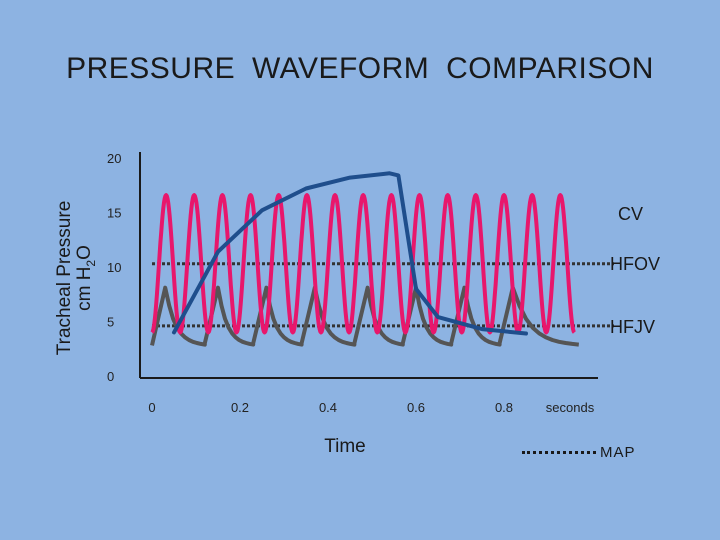  Describe the element at coordinates (114, 267) in the screenshot. I see `y-tick-label: 10` at that location.